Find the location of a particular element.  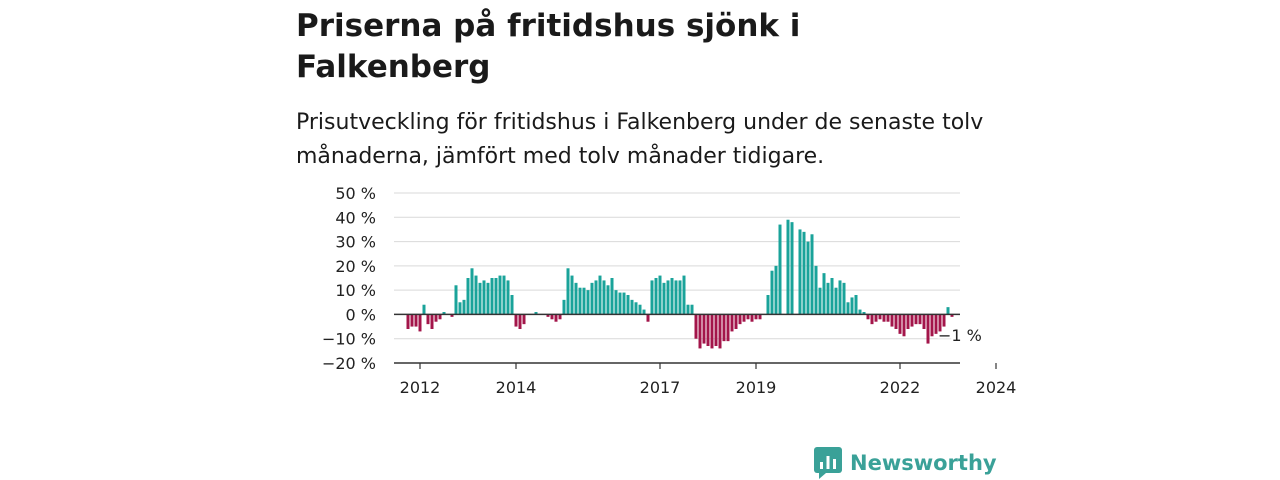

y-tick-label: −20 % is located at coordinates (349, 363).